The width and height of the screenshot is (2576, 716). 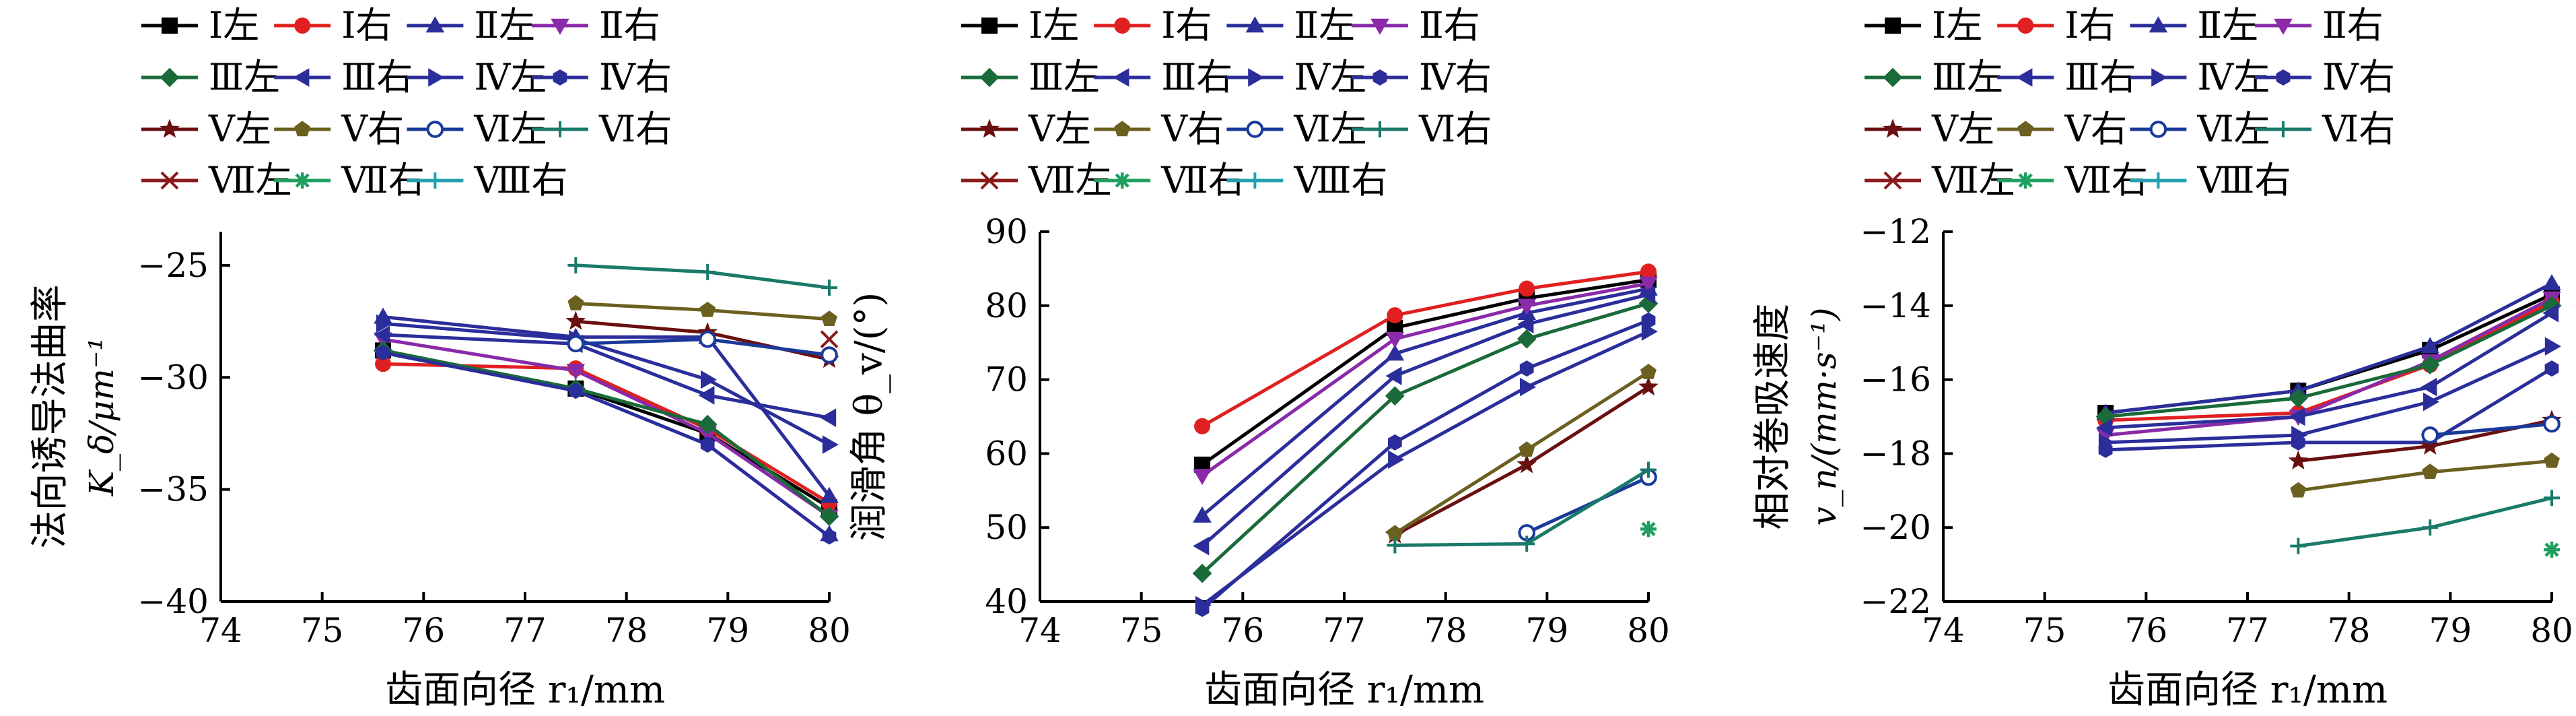 What do you see at coordinates (1006, 453) in the screenshot?
I see `y-tick-label: 60` at bounding box center [1006, 453].